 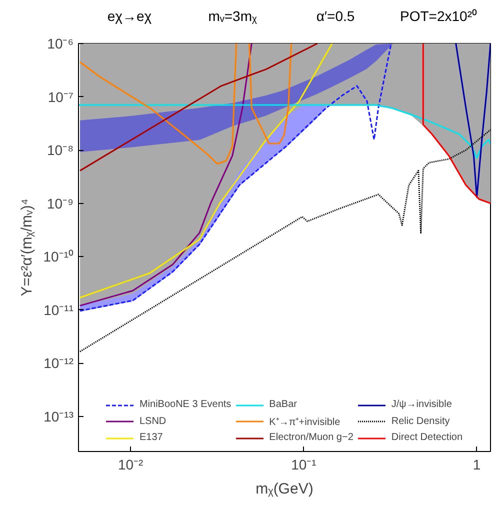 What do you see at coordinates (152, 421) in the screenshot?
I see `legend-label: LSND` at bounding box center [152, 421].